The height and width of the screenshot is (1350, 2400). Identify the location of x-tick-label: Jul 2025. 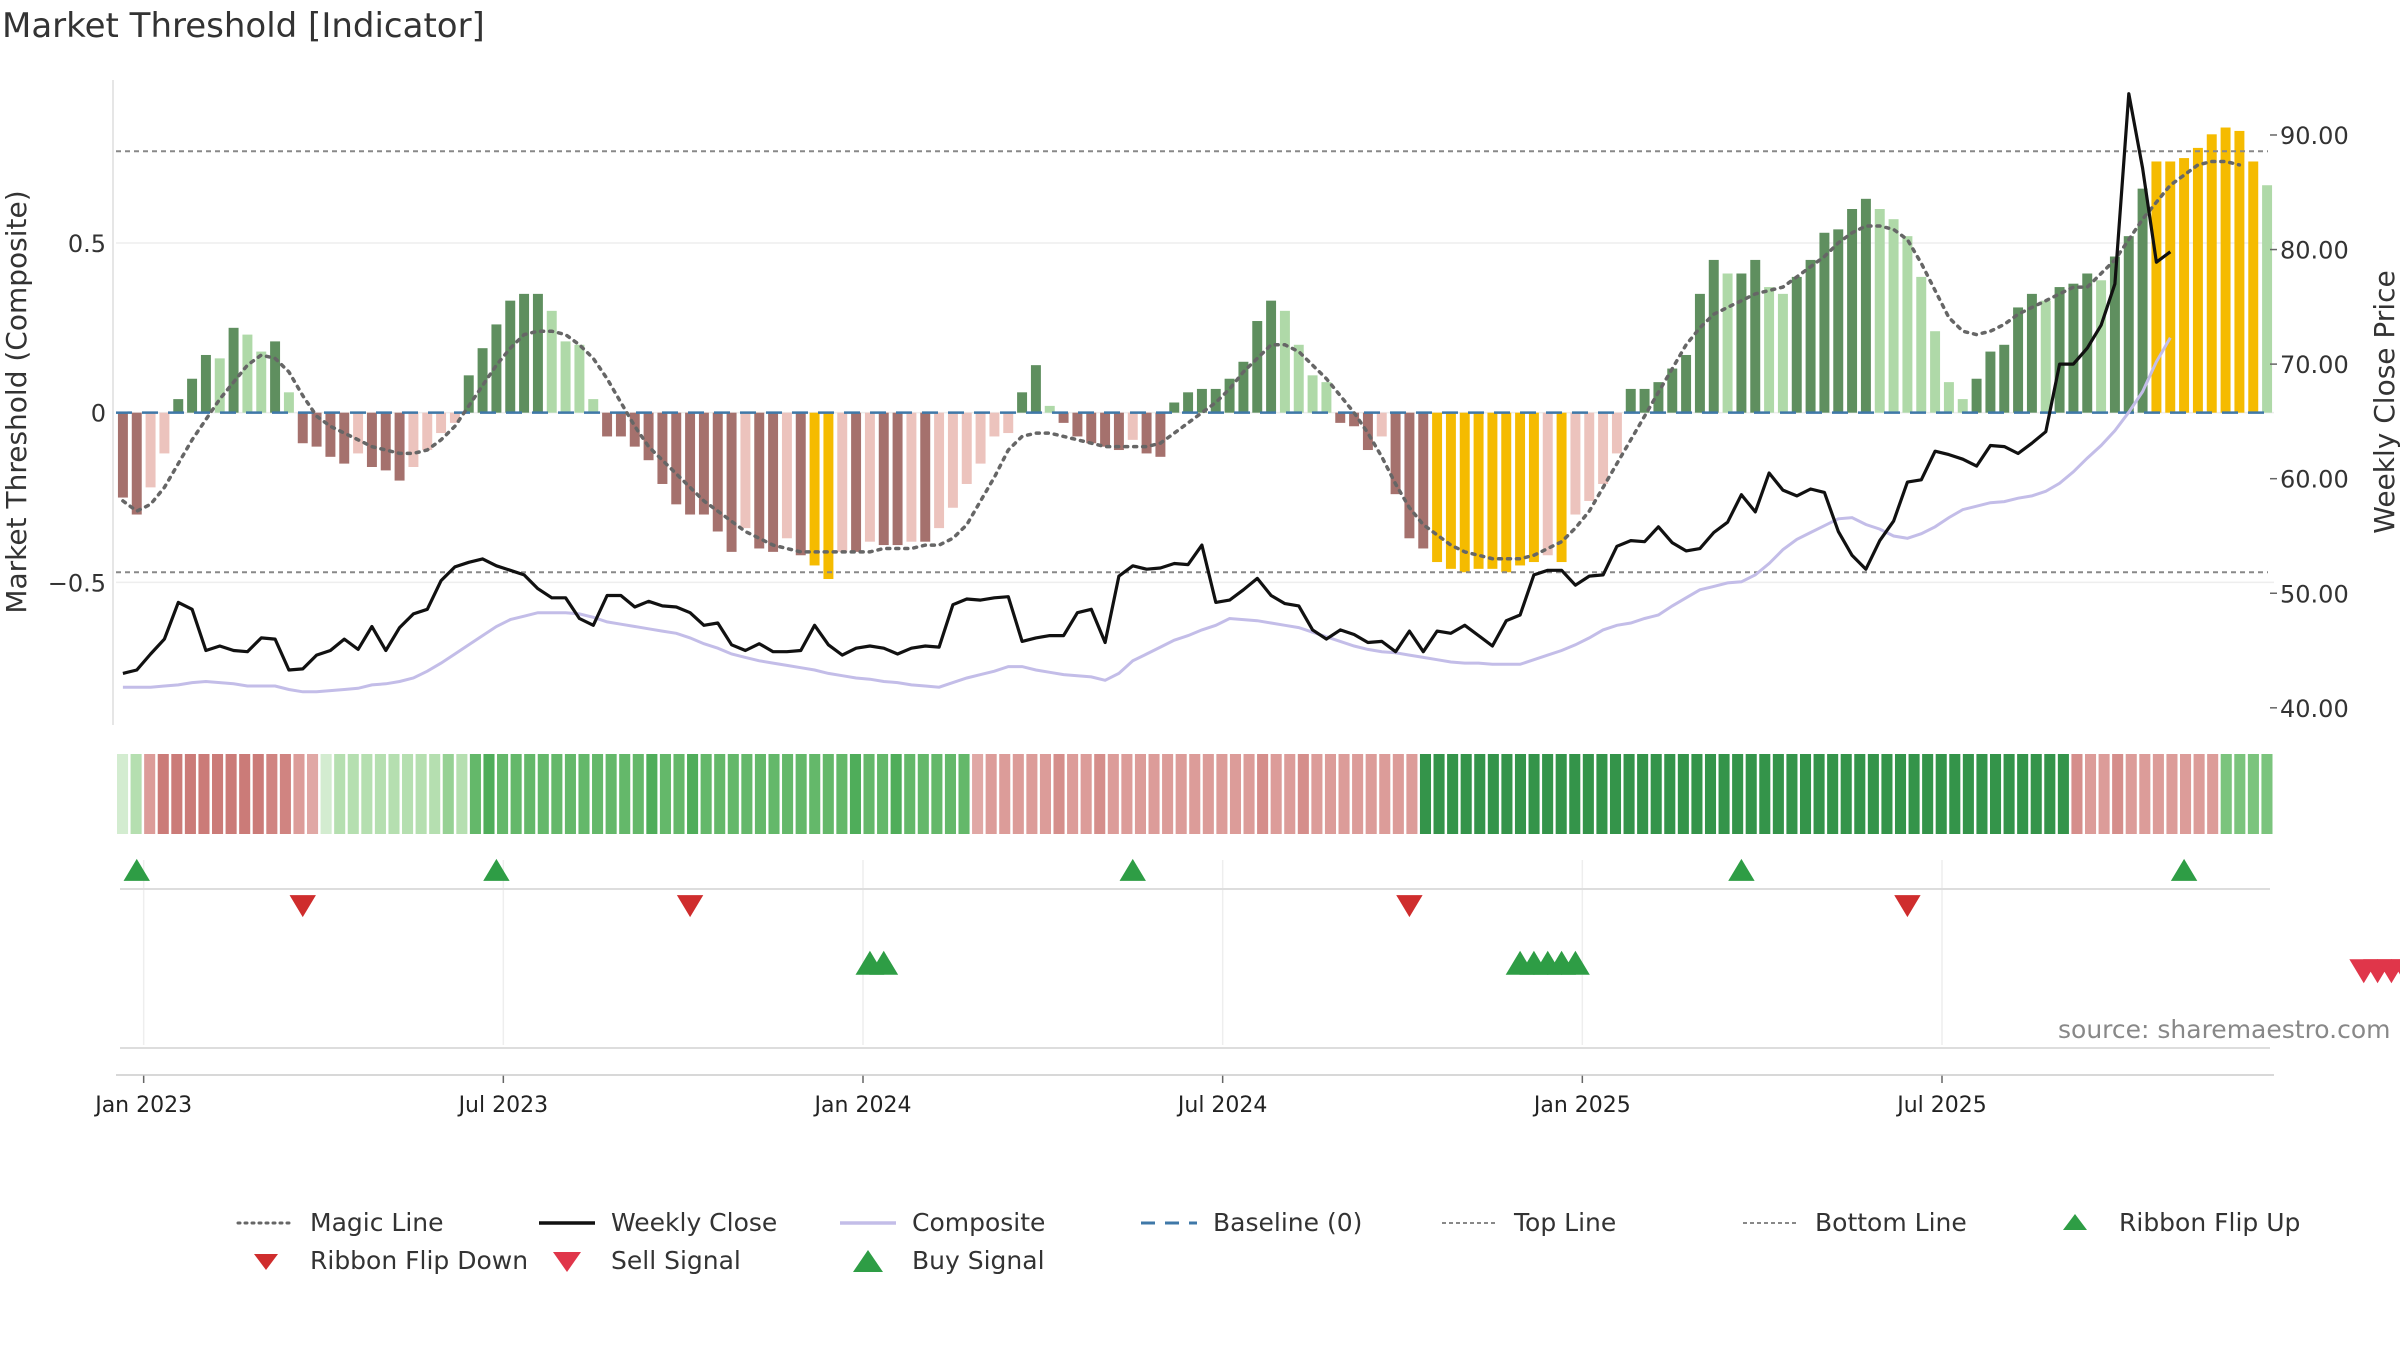
(1941, 1105).